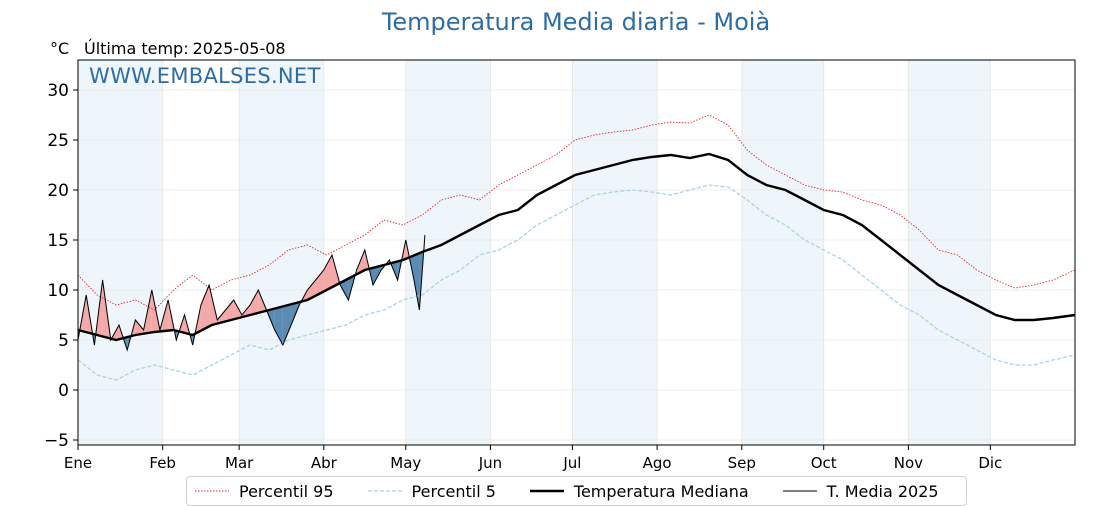 This screenshot has height=506, width=1120. What do you see at coordinates (883, 491) in the screenshot?
I see `legend-label-2025: T. Media 2025` at bounding box center [883, 491].